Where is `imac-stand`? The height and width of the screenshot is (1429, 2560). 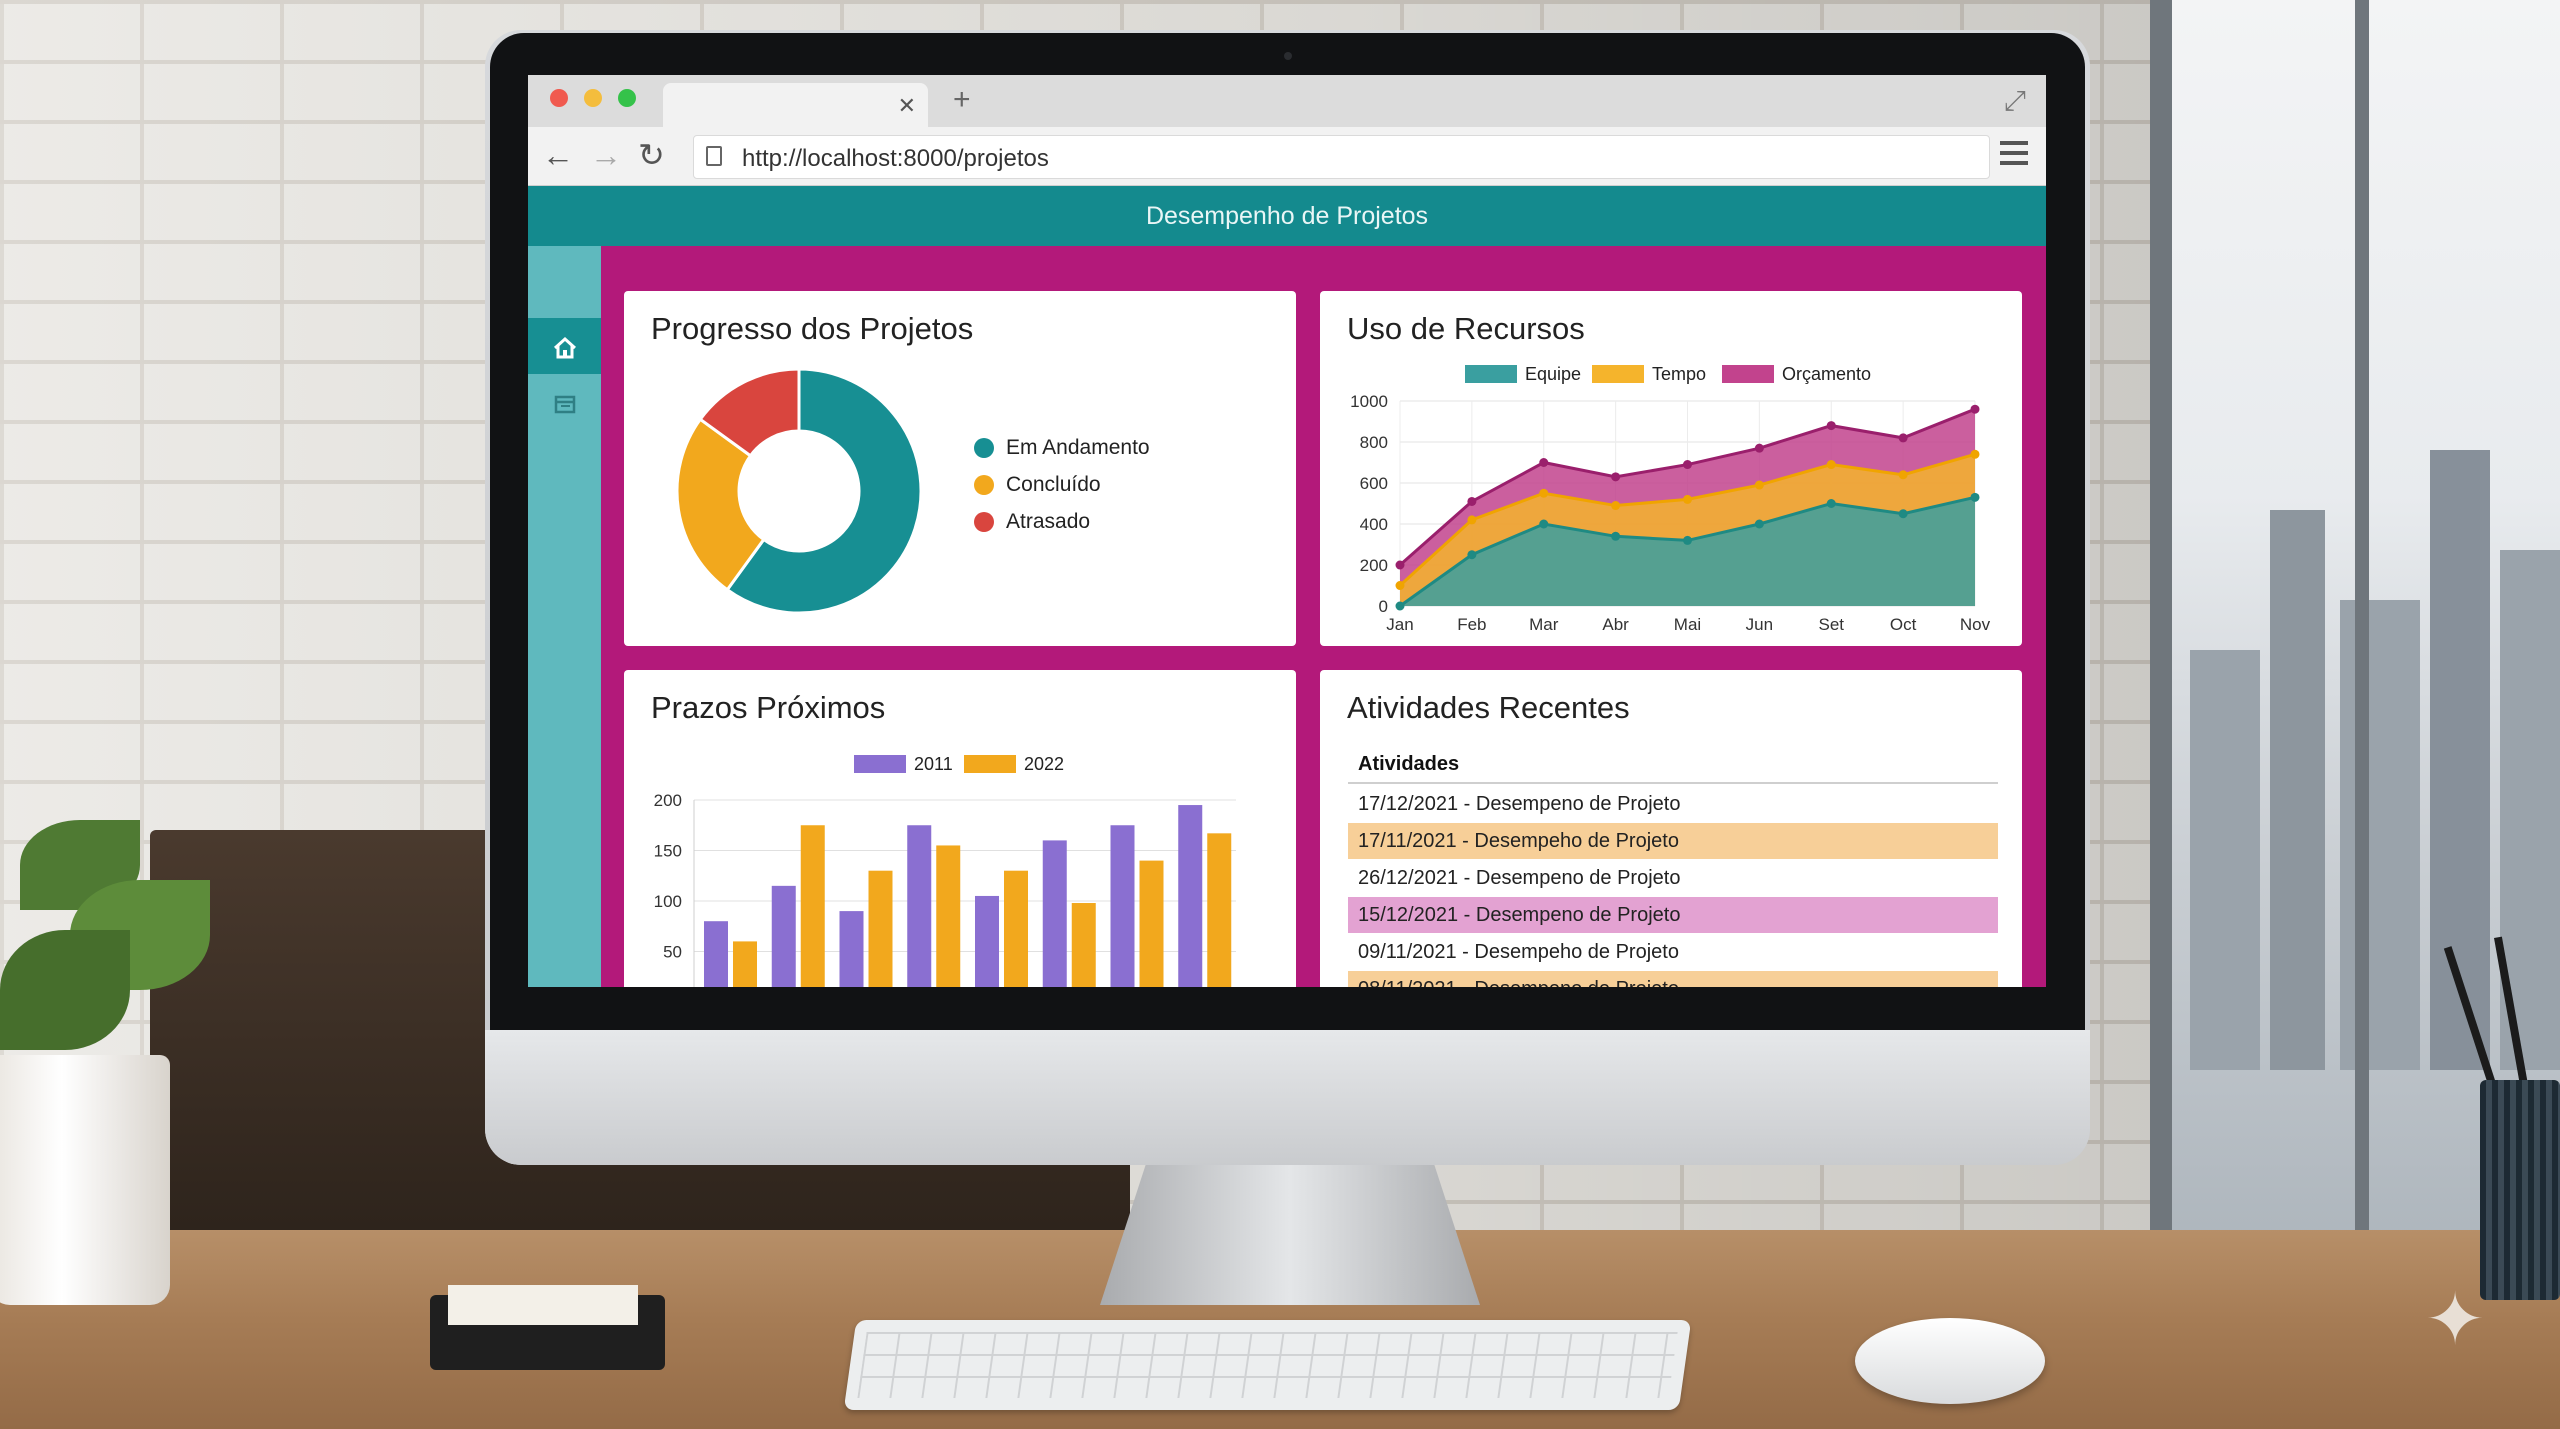 imac-stand is located at coordinates (1290, 1235).